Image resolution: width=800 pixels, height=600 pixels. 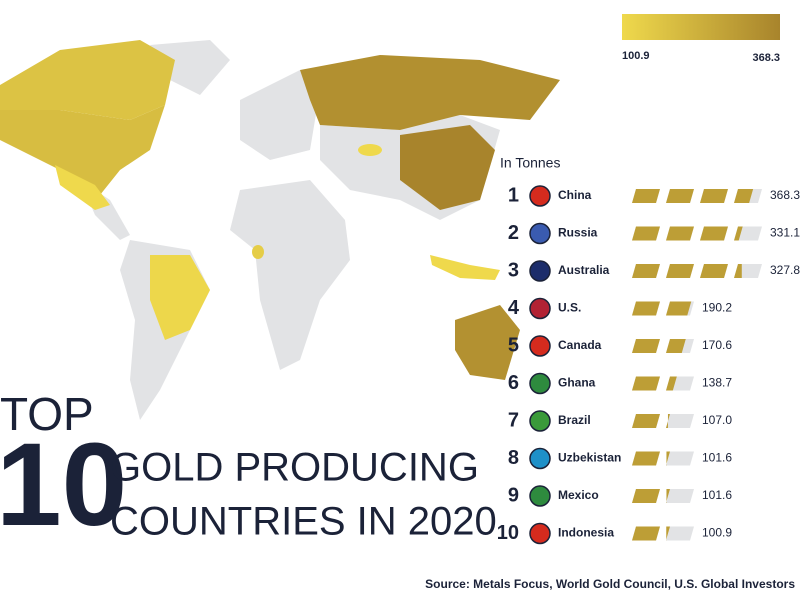 What do you see at coordinates (717, 533) in the screenshot?
I see `value-label: 100.9` at bounding box center [717, 533].